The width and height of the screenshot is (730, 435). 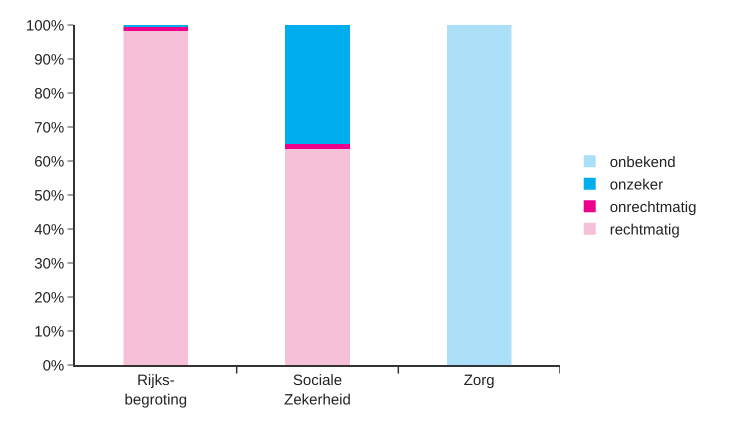 What do you see at coordinates (49, 93) in the screenshot?
I see `y-tick-label: 80%` at bounding box center [49, 93].